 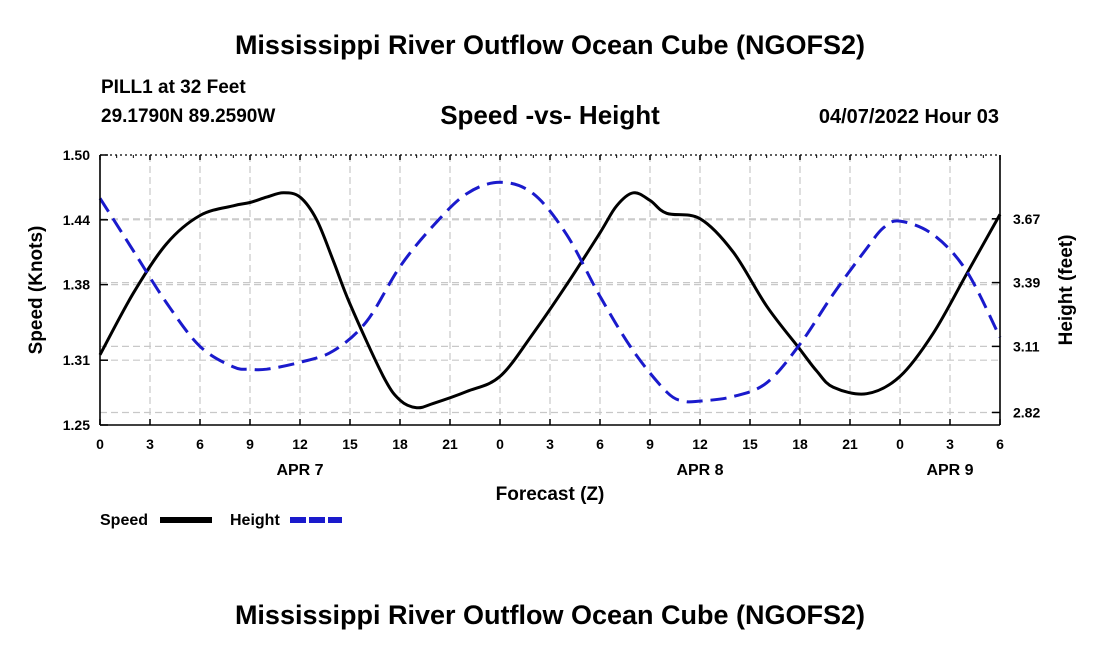 I want to click on date-label: APR 7, so click(x=299, y=470).